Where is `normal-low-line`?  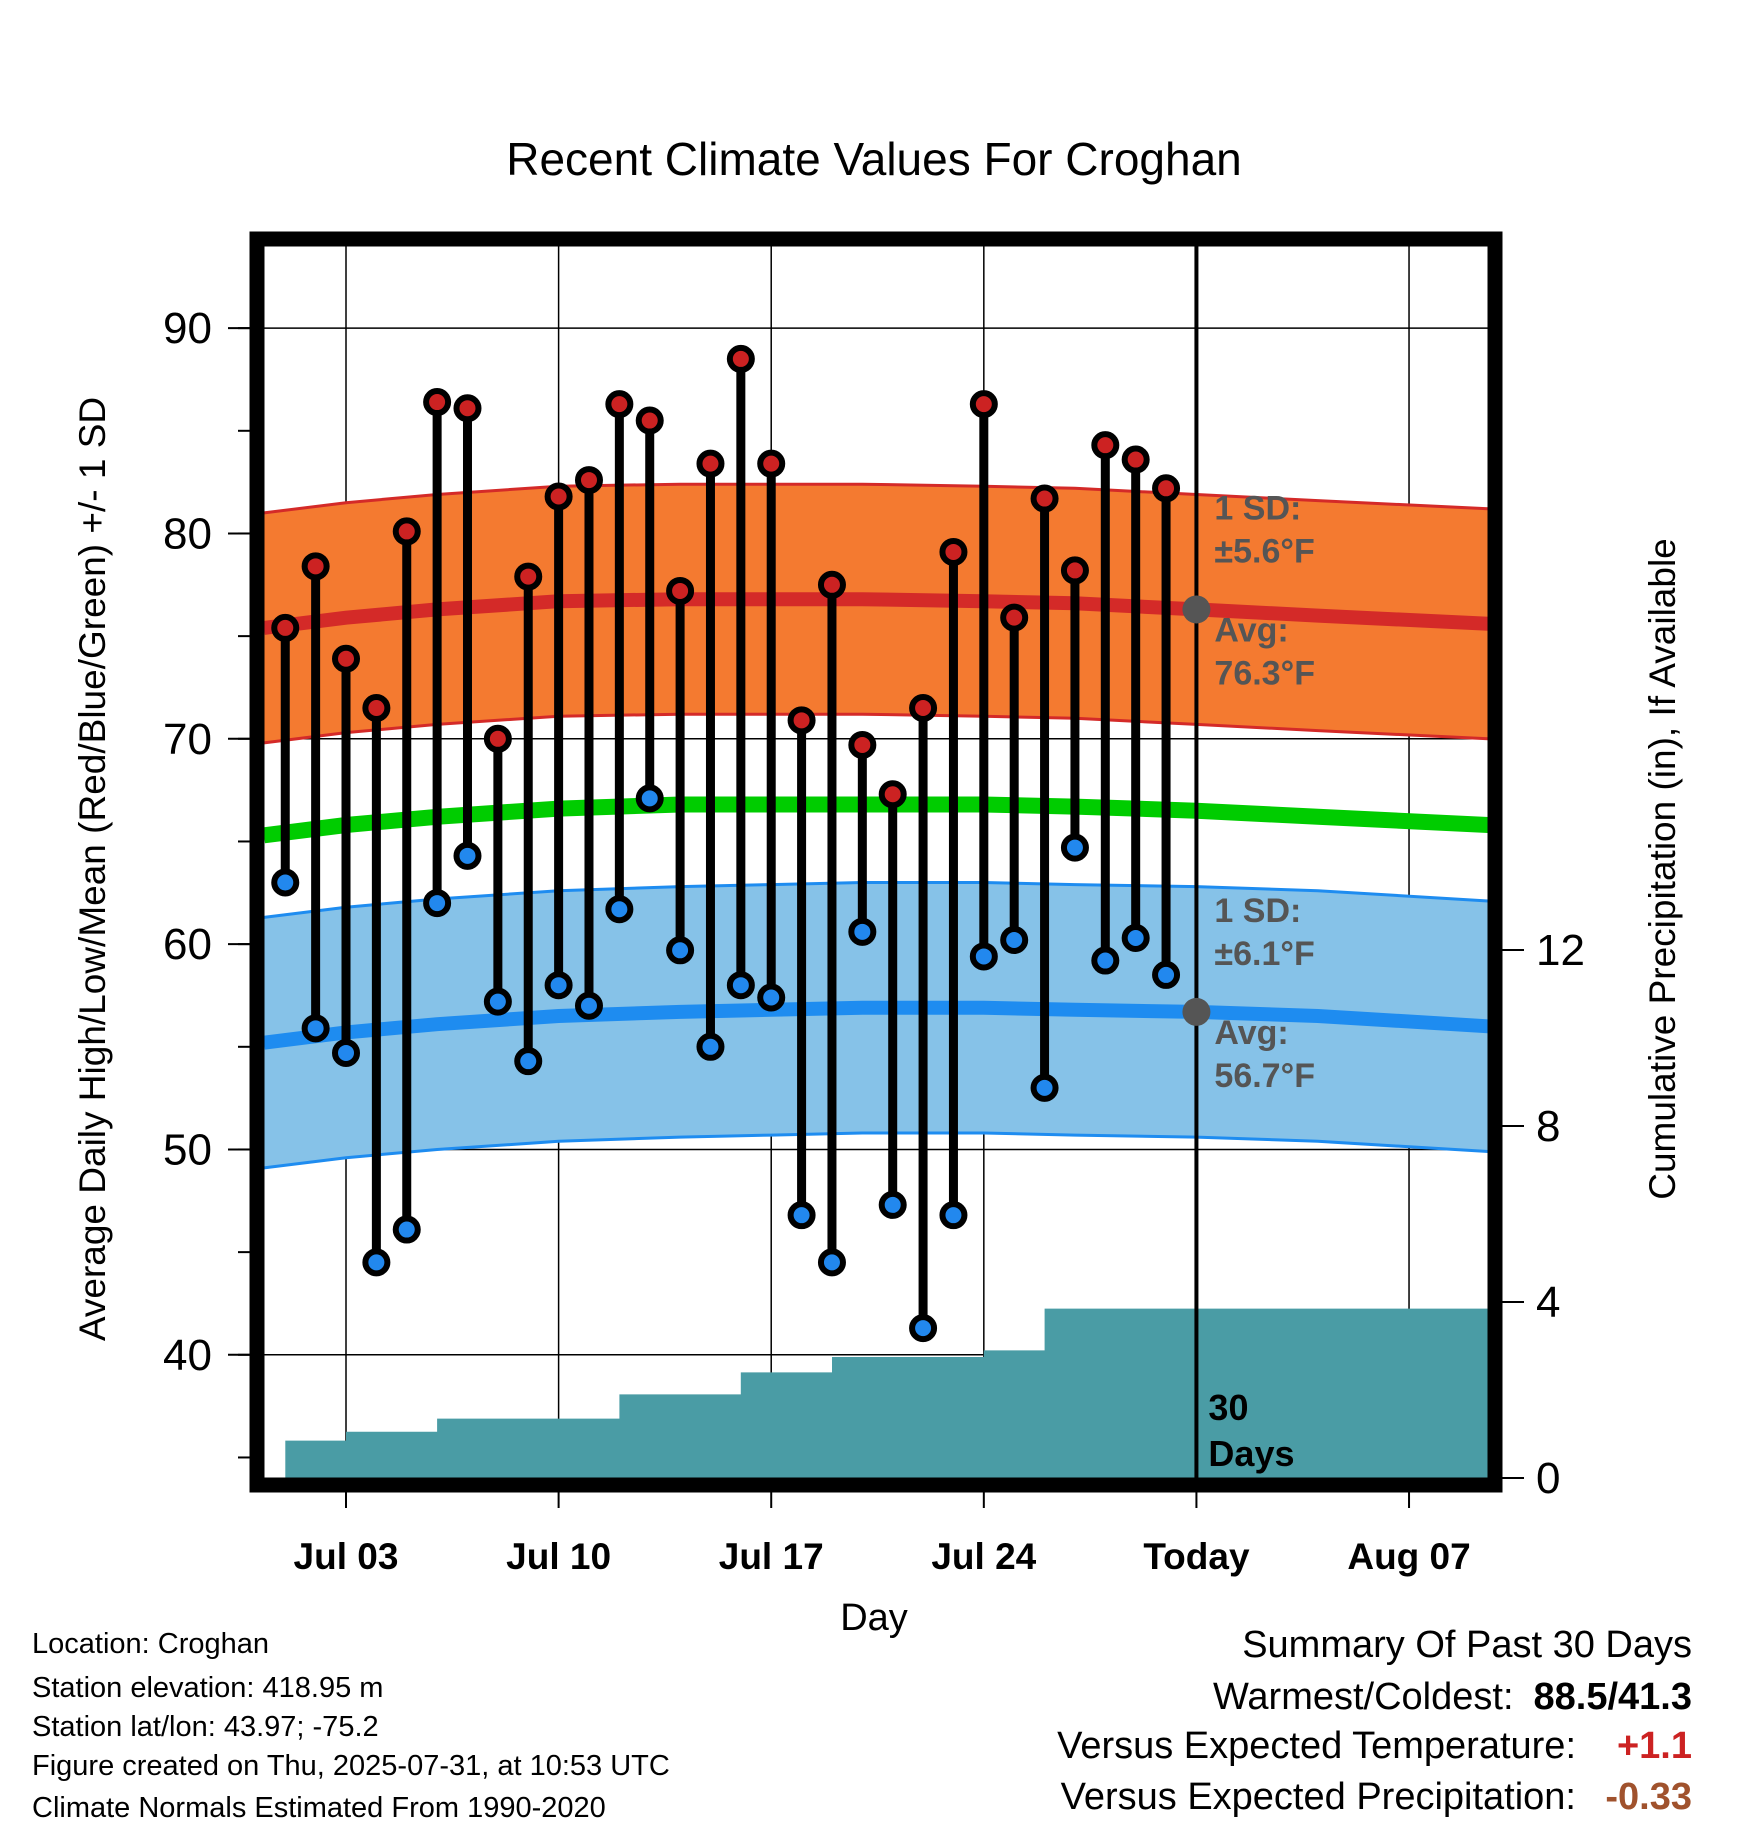 normal-low-line is located at coordinates (876, 1025).